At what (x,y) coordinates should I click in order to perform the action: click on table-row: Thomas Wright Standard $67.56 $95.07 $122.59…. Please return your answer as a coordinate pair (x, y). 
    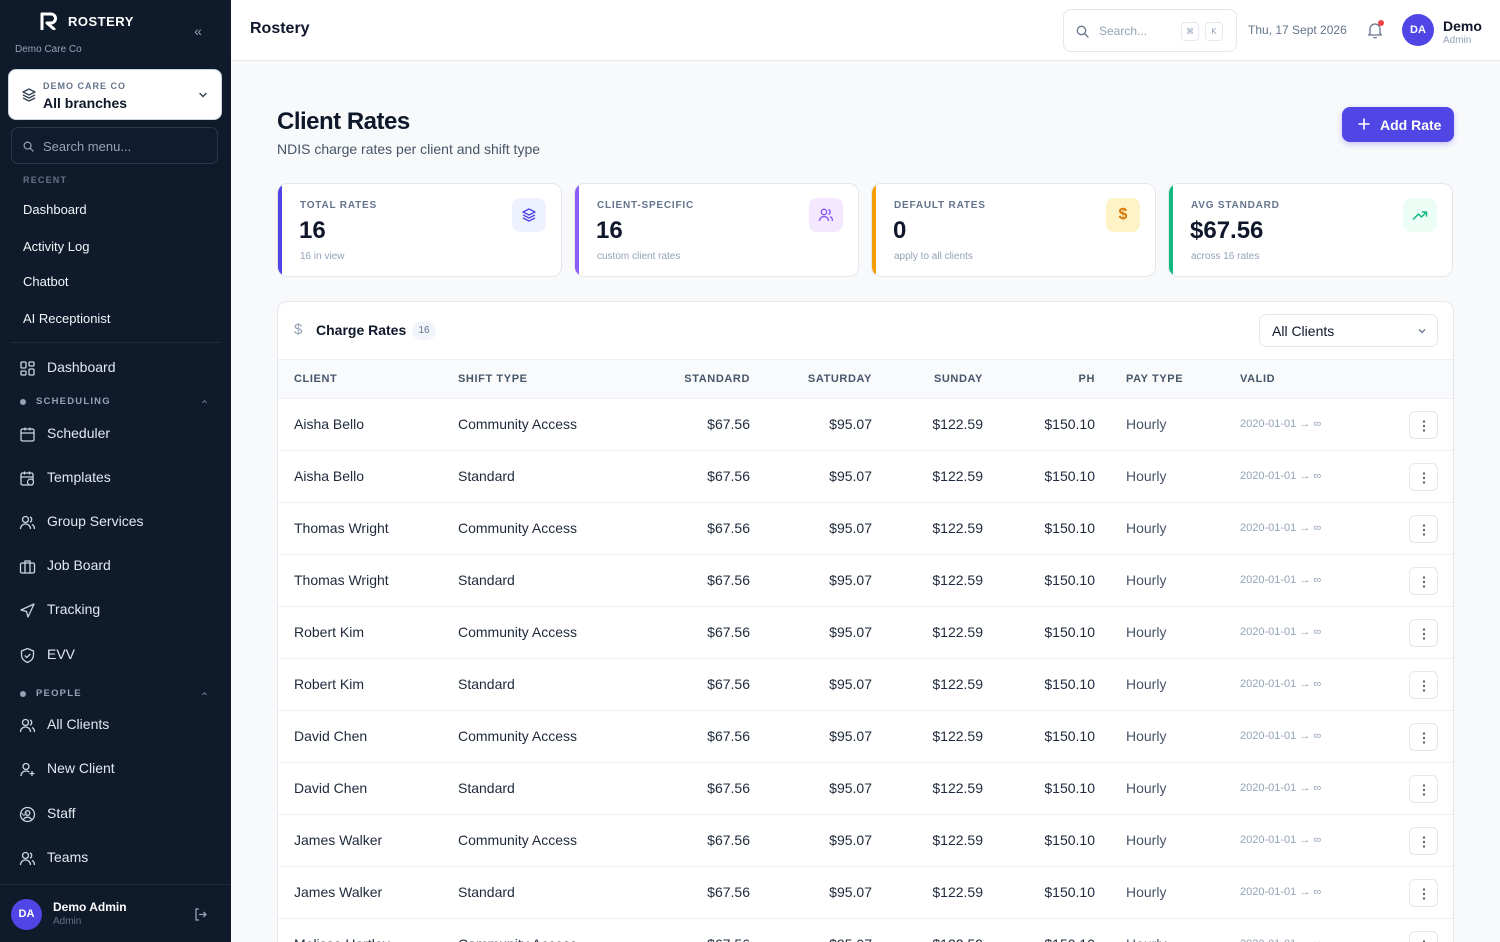
    Looking at the image, I should click on (865, 581).